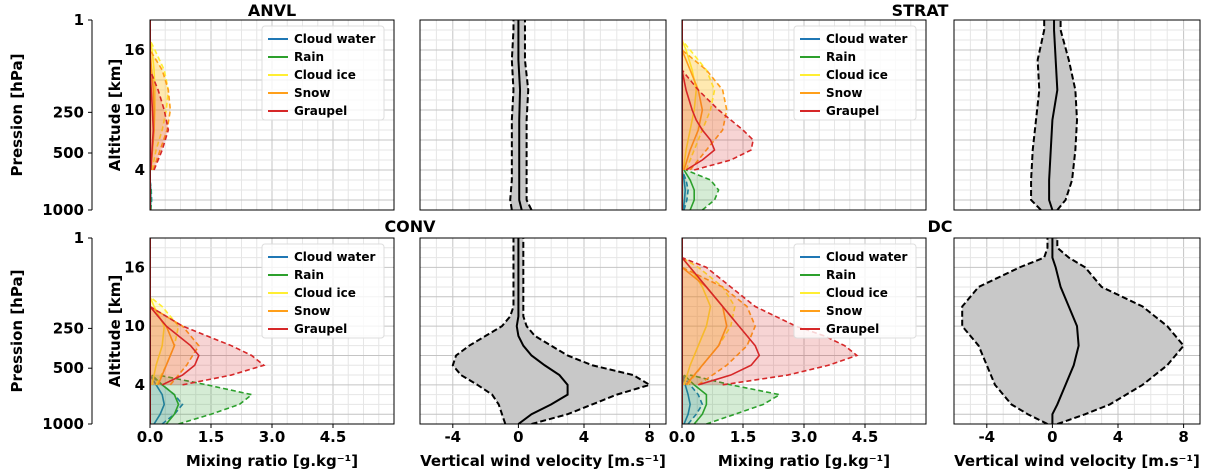 The image size is (1220, 470). Describe the element at coordinates (63, 210) in the screenshot. I see `pressure-tick-label: 1000` at that location.